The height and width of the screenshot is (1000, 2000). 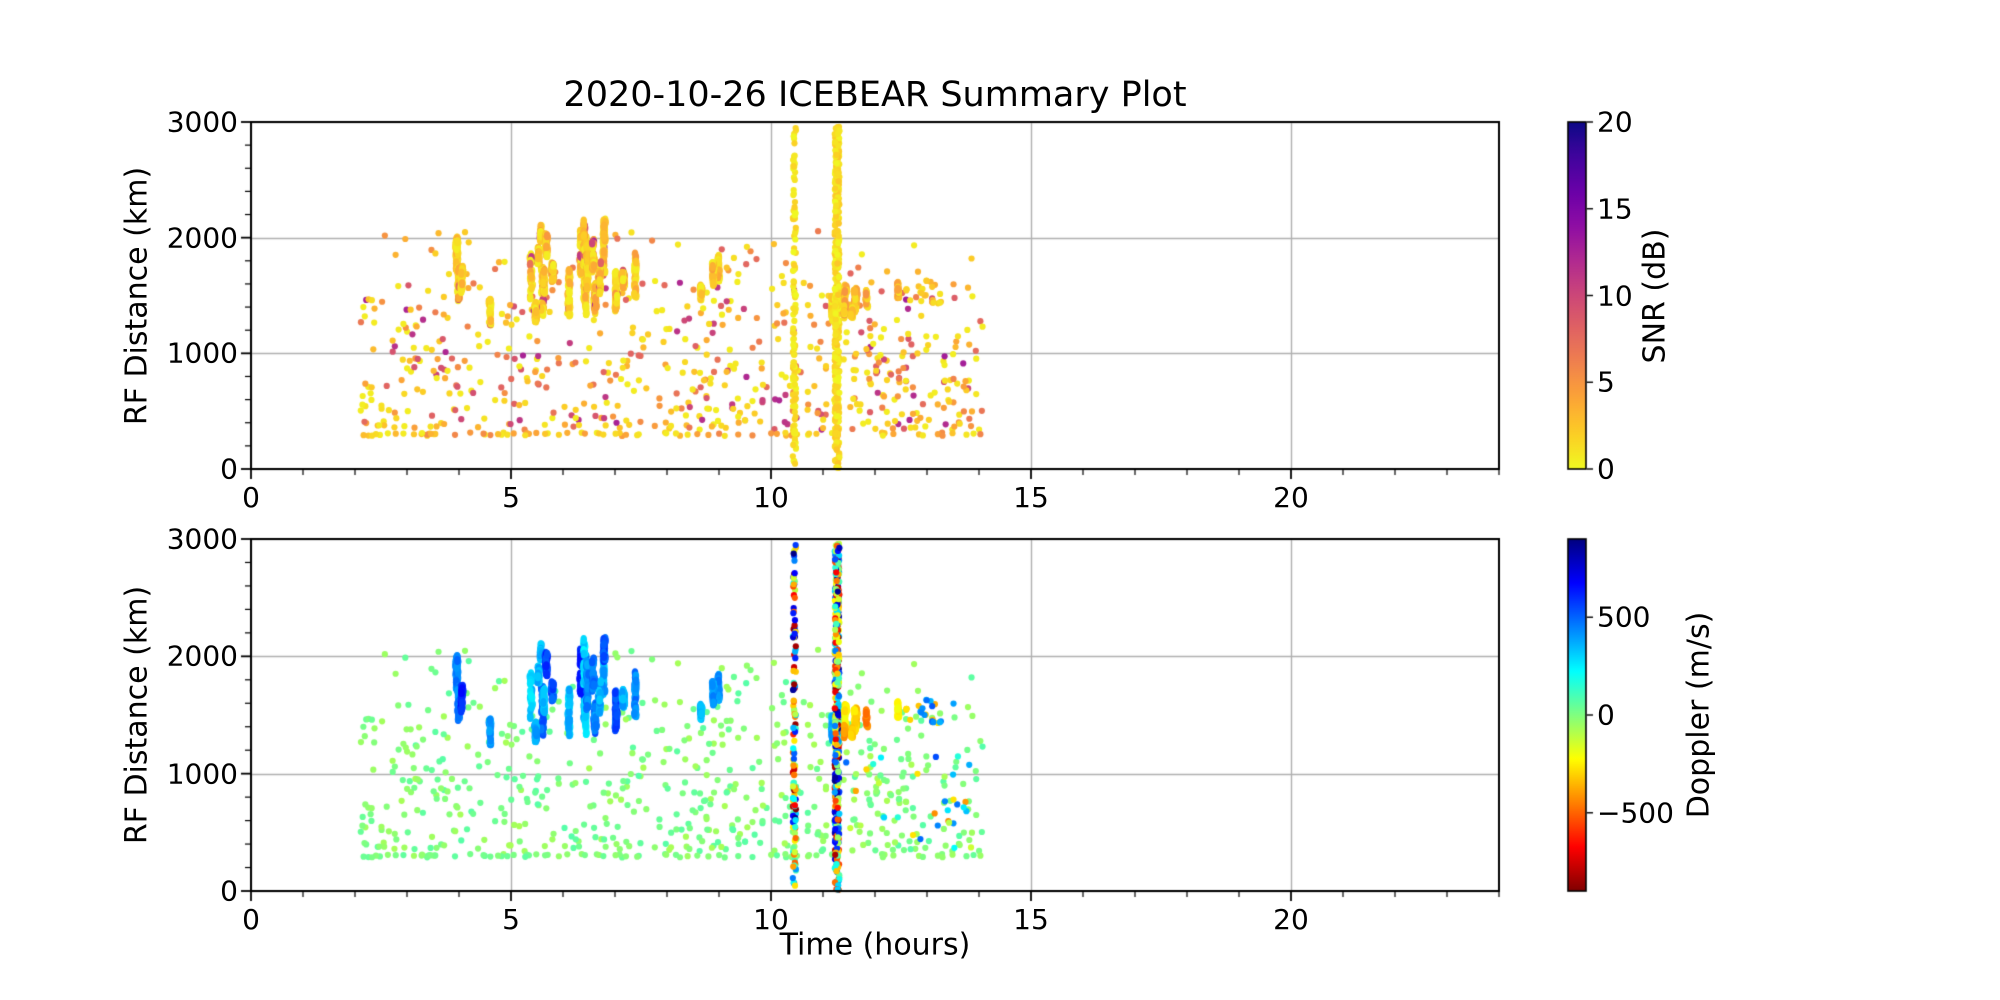 I want to click on colorbar-tick-label: 500, so click(x=1624, y=617).